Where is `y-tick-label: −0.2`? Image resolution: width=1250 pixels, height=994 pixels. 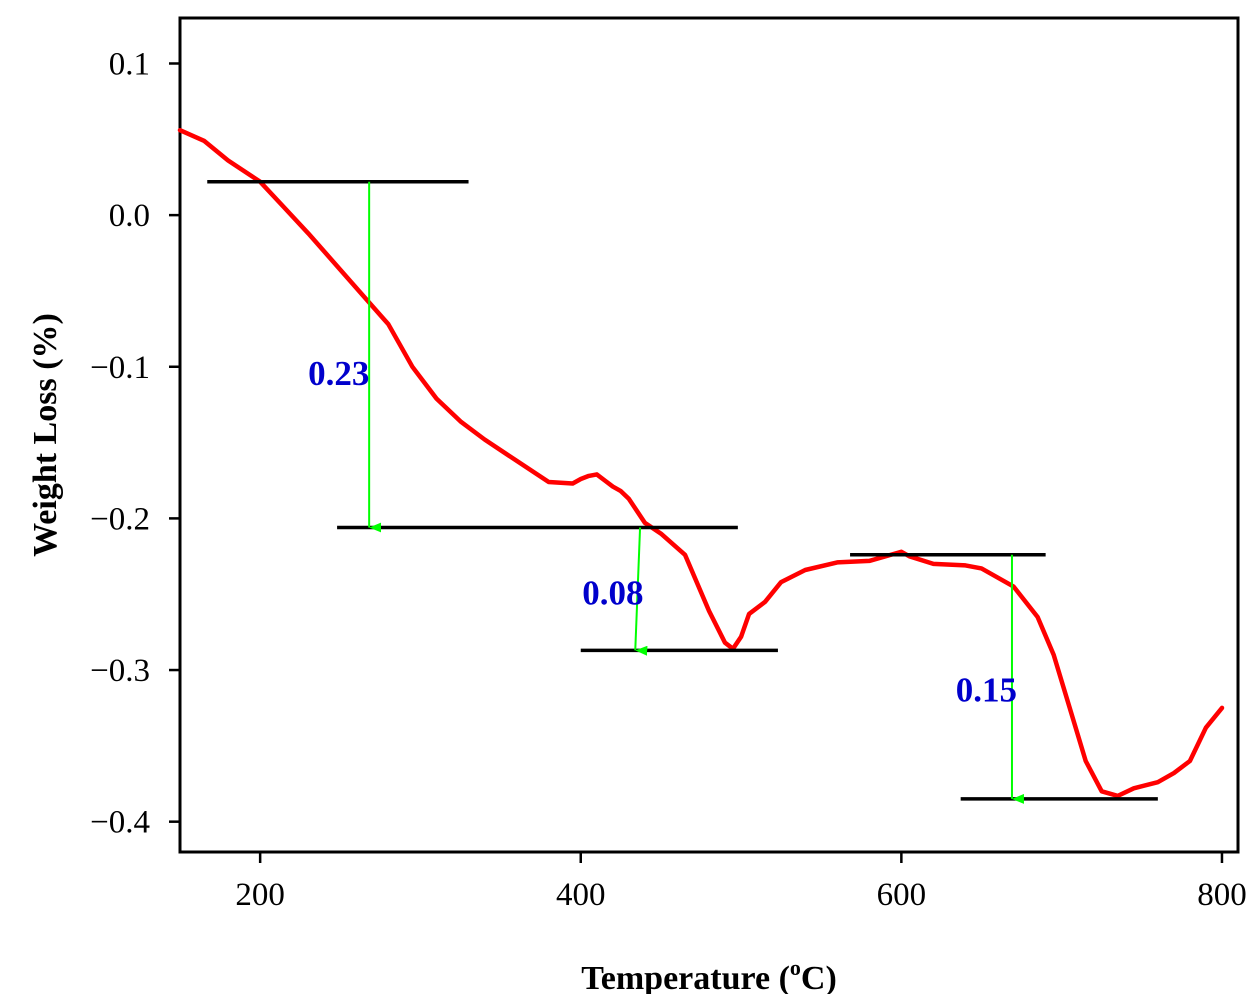 y-tick-label: −0.2 is located at coordinates (120, 519).